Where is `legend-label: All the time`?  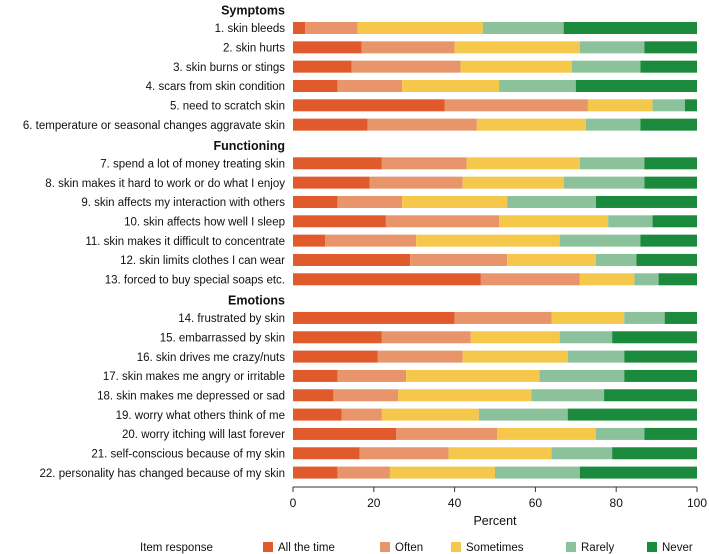 legend-label: All the time is located at coordinates (306, 548).